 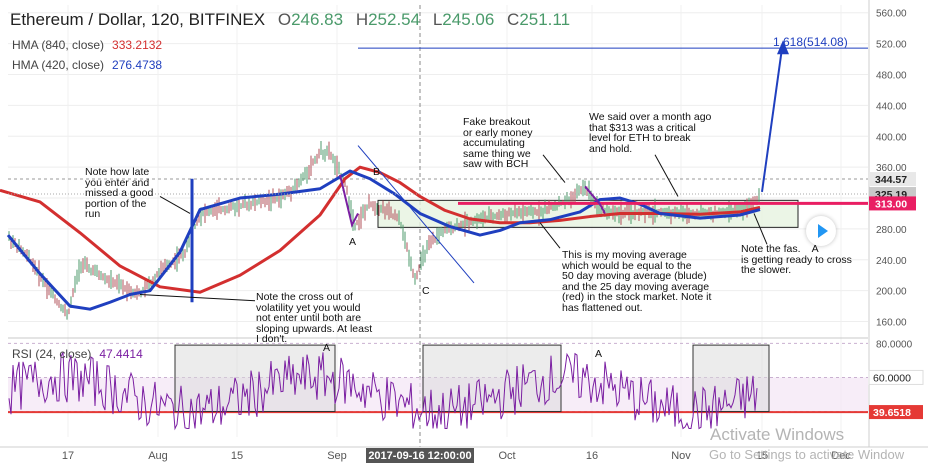 I want to click on indicator-value: 333.2132, so click(x=137, y=45).